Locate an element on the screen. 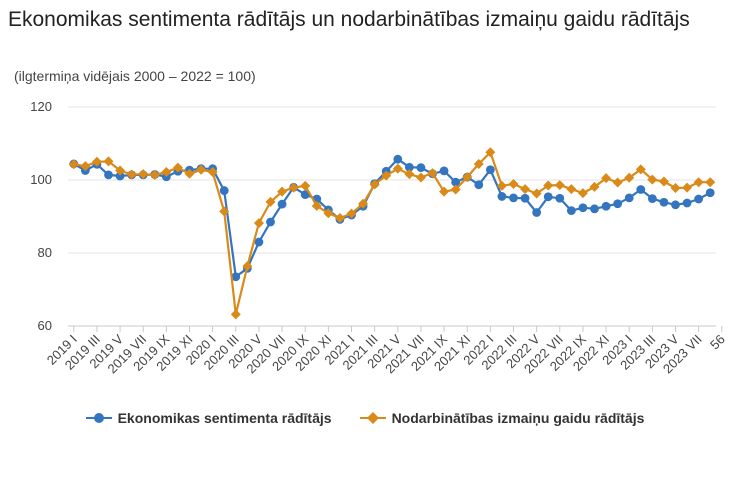 Image resolution: width=730 pixels, height=487 pixels. legend-item-series-2: Nodarbinātības izmaiņu gaidu rādītājs is located at coordinates (502, 418).